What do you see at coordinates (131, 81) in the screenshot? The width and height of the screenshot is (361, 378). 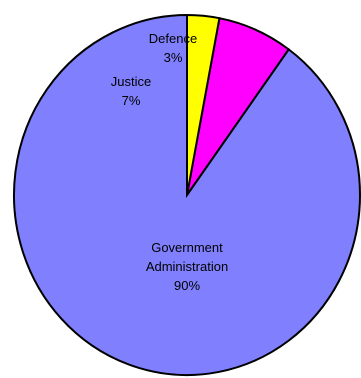 I see `pie-category-label: Justice` at bounding box center [131, 81].